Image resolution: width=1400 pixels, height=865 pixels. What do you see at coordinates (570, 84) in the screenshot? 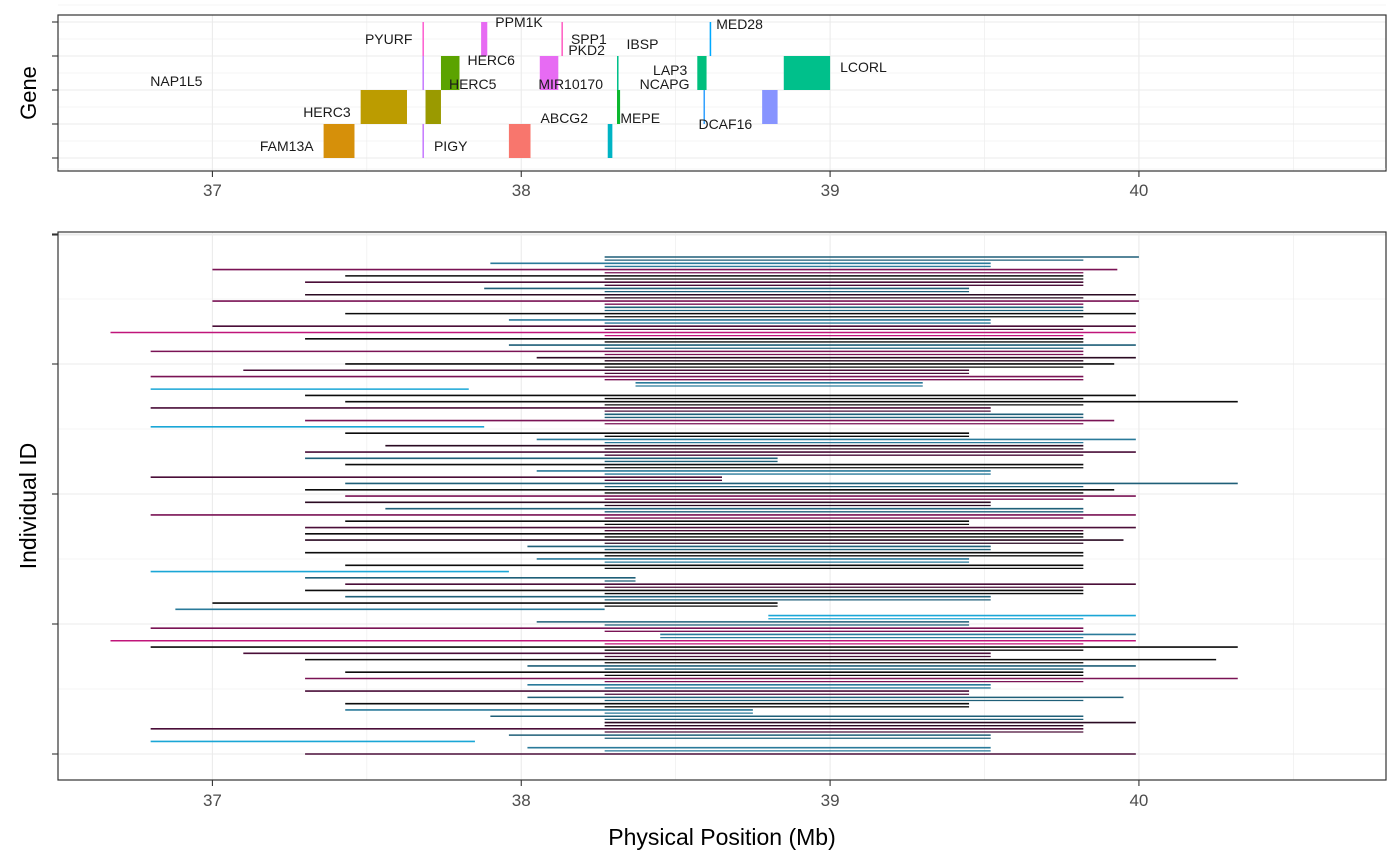
I see `gene-label: MIR10170` at bounding box center [570, 84].